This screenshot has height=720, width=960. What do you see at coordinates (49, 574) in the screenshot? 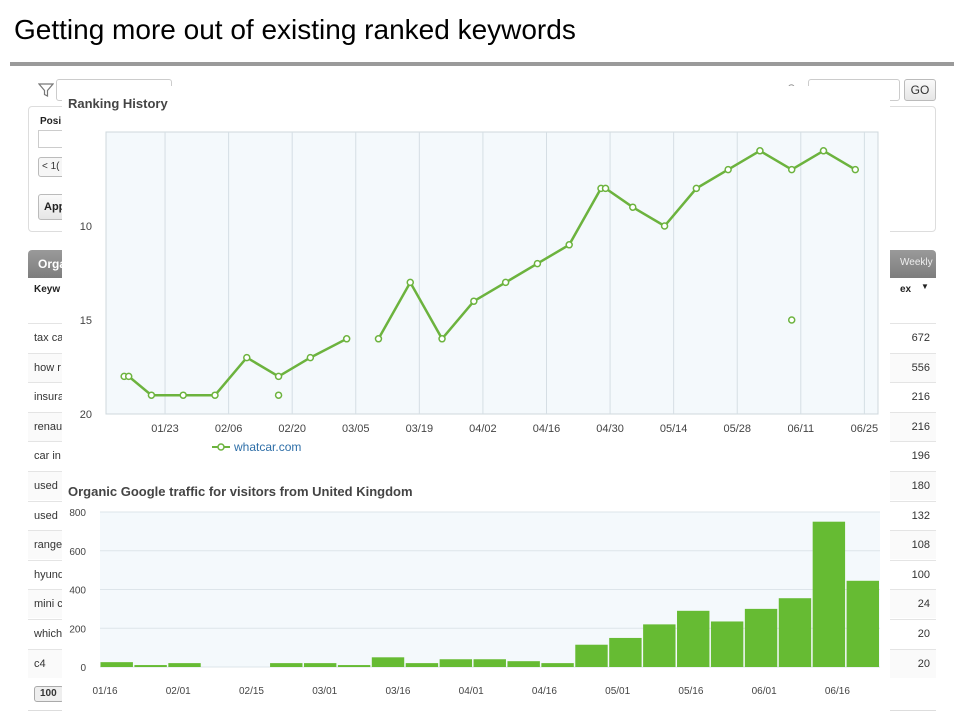
I see `keyword-cell: hyund` at bounding box center [49, 574].